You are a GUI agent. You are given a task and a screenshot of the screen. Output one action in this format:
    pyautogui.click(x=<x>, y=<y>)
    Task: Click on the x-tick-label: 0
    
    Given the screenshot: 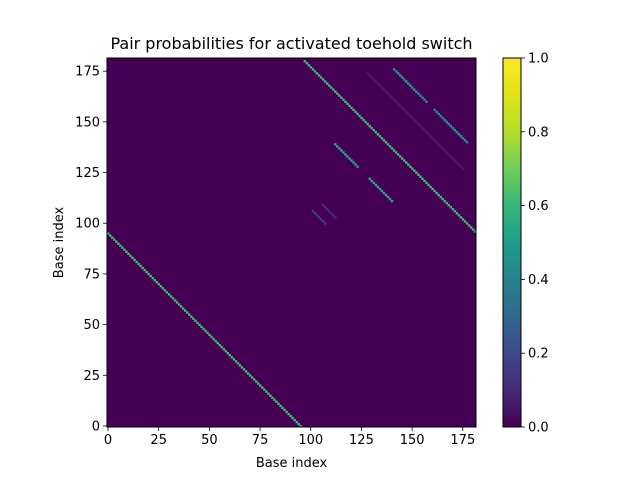 What is the action you would take?
    pyautogui.click(x=108, y=440)
    